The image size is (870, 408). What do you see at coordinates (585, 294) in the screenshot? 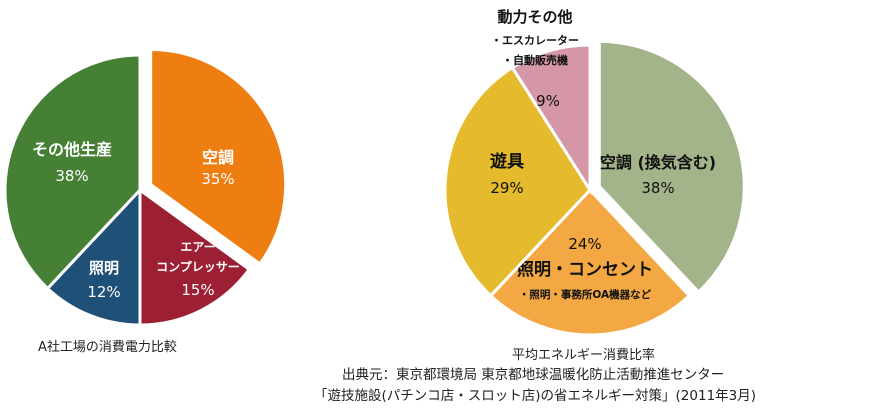
I see `slice-note: ・照明・事務所OA機器など` at bounding box center [585, 294].